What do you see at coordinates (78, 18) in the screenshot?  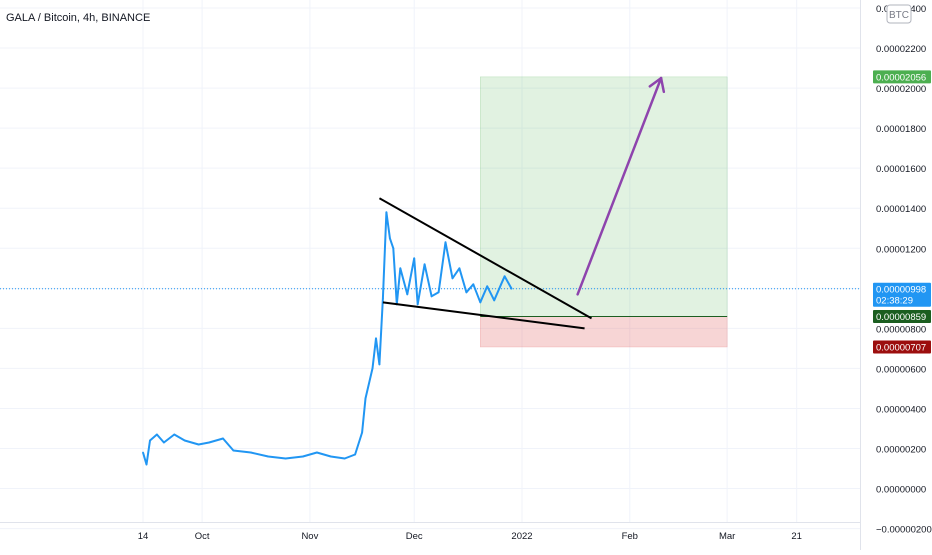 I see `chart-title: GALA / Bitcoin, 4h, BINANCE` at bounding box center [78, 18].